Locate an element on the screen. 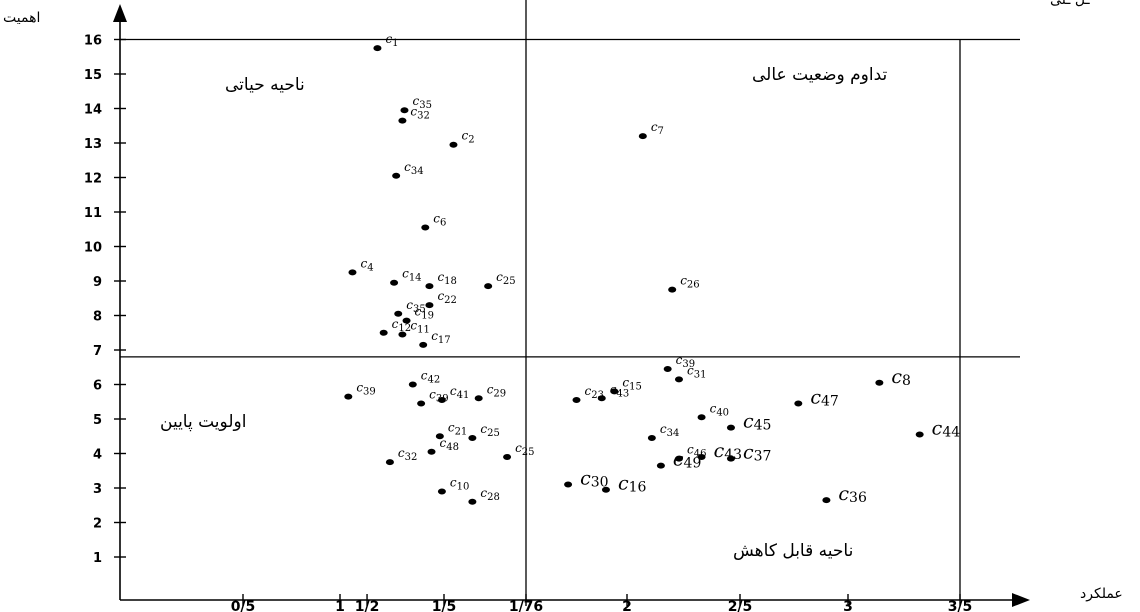  y-tick-label: 10 is located at coordinates (93, 248).